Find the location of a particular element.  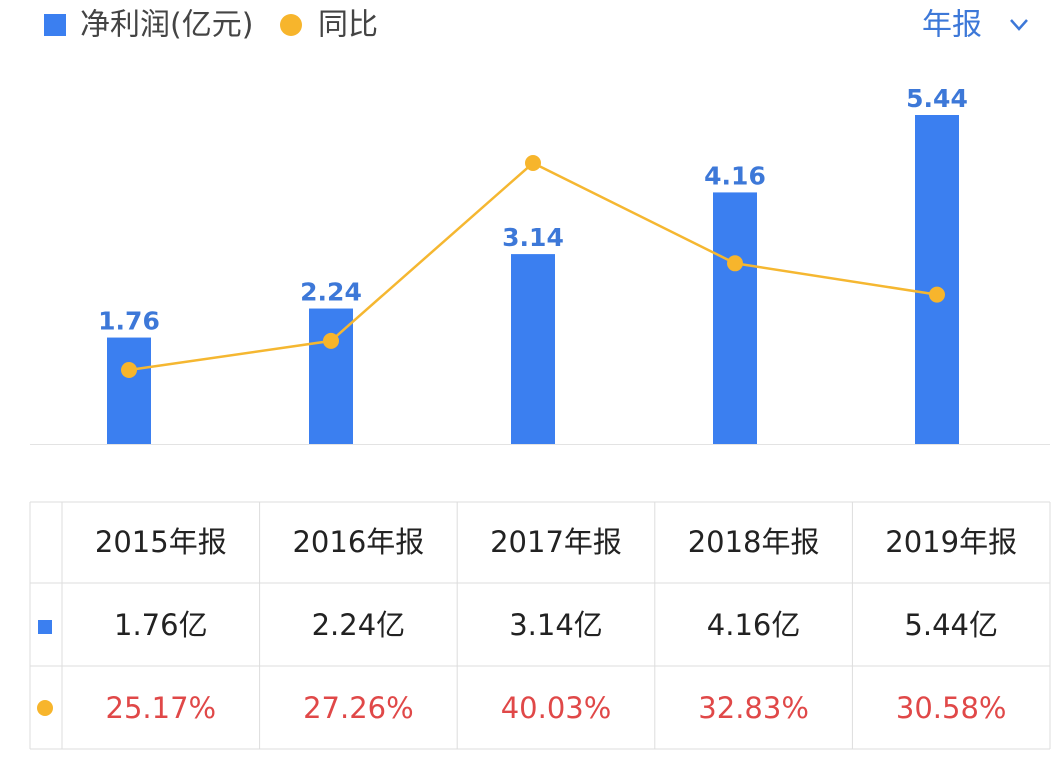

table-value: 40.03% is located at coordinates (556, 708).